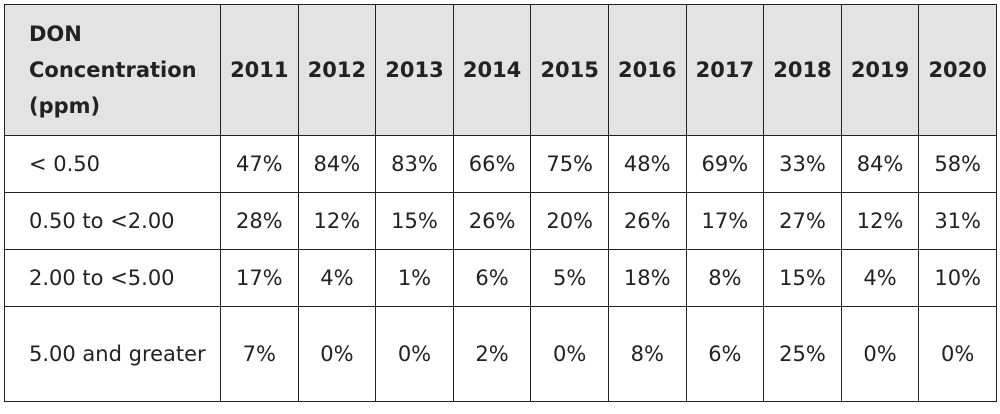 This screenshot has width=1000, height=414. Describe the element at coordinates (880, 70) in the screenshot. I see `header-year: 2019` at that location.